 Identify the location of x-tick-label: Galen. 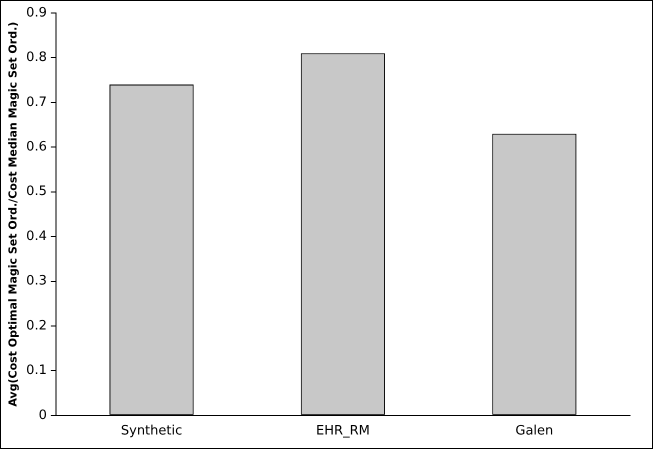
(534, 431).